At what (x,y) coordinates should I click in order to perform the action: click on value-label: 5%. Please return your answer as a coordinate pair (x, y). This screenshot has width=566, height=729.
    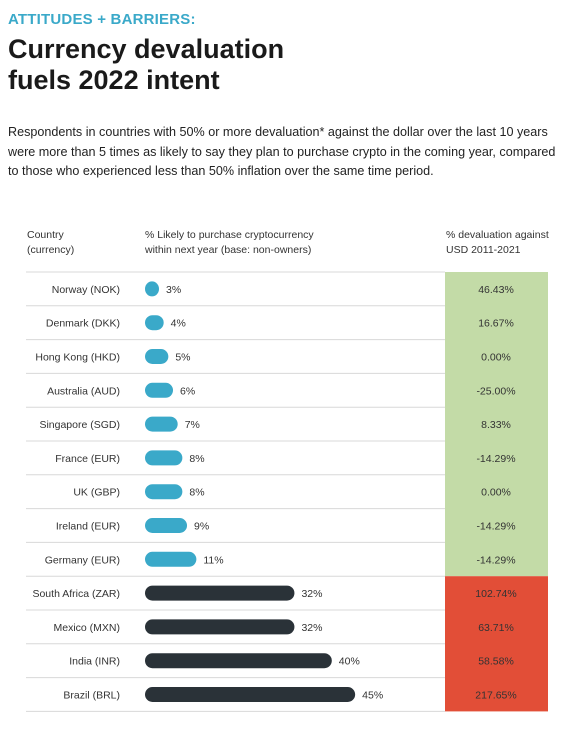
    Looking at the image, I should click on (182, 358).